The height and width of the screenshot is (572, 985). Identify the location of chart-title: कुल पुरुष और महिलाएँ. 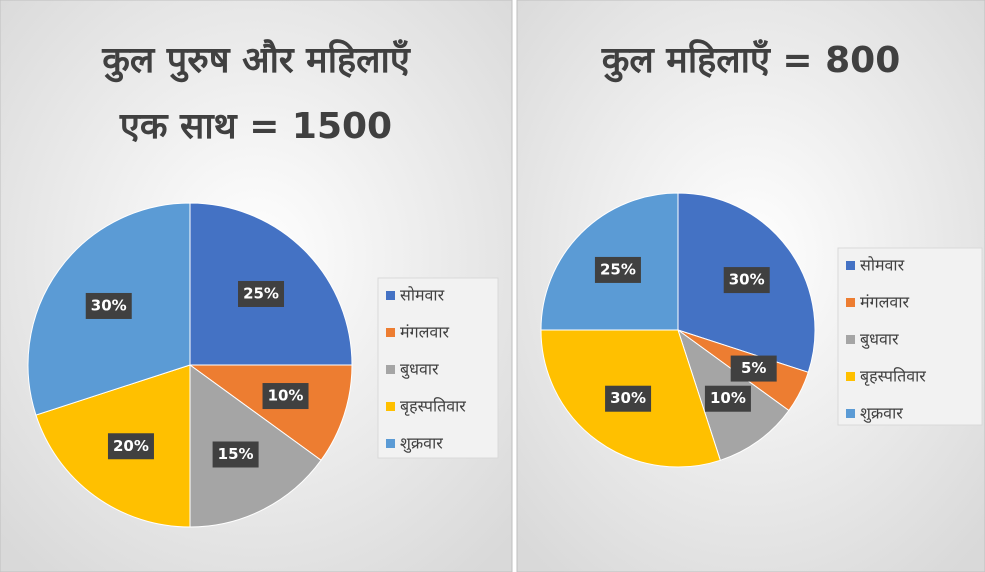
(256, 61).